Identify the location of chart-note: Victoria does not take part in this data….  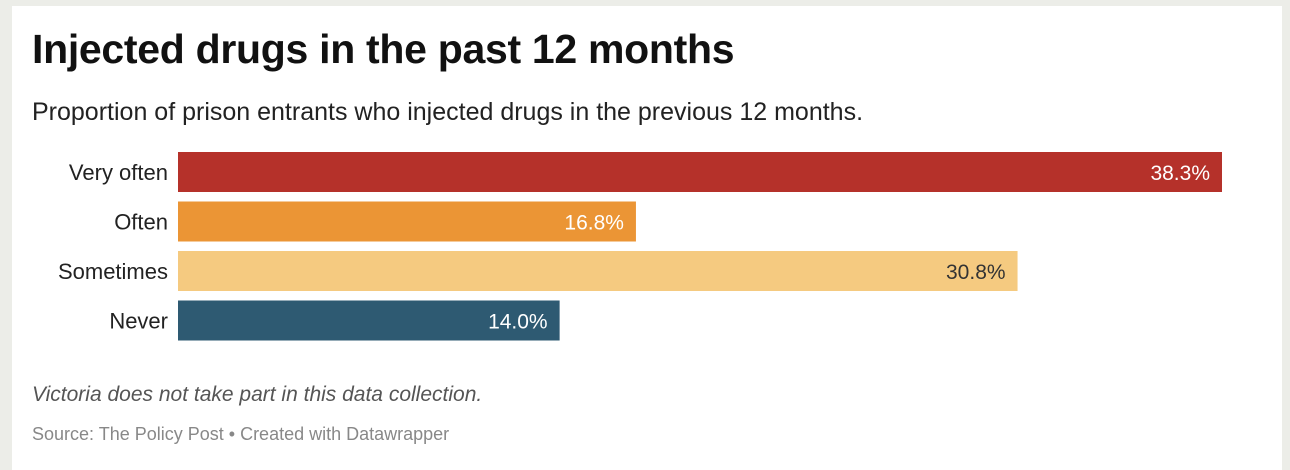
(257, 394).